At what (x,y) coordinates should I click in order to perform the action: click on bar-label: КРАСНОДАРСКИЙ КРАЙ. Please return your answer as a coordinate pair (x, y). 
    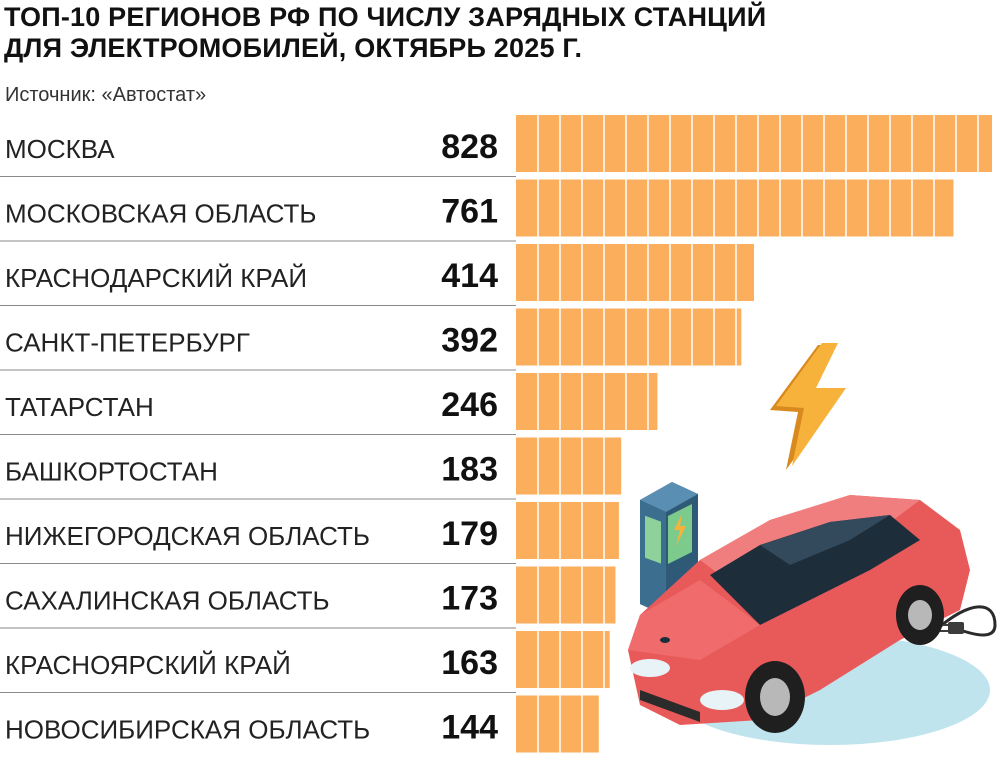
    Looking at the image, I should click on (156, 278).